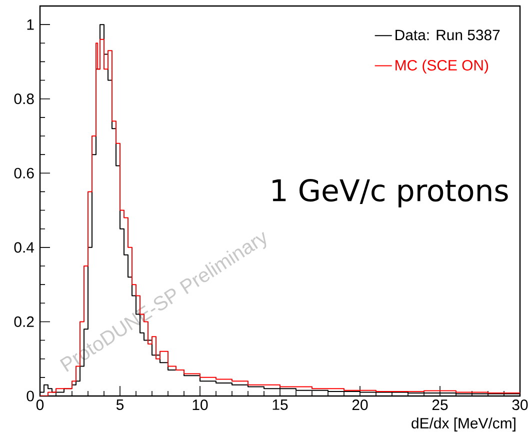 Image resolution: width=530 pixels, height=436 pixels. Describe the element at coordinates (464, 425) in the screenshot. I see `x-axis-title: dE/dx [MeV/cm]` at that location.